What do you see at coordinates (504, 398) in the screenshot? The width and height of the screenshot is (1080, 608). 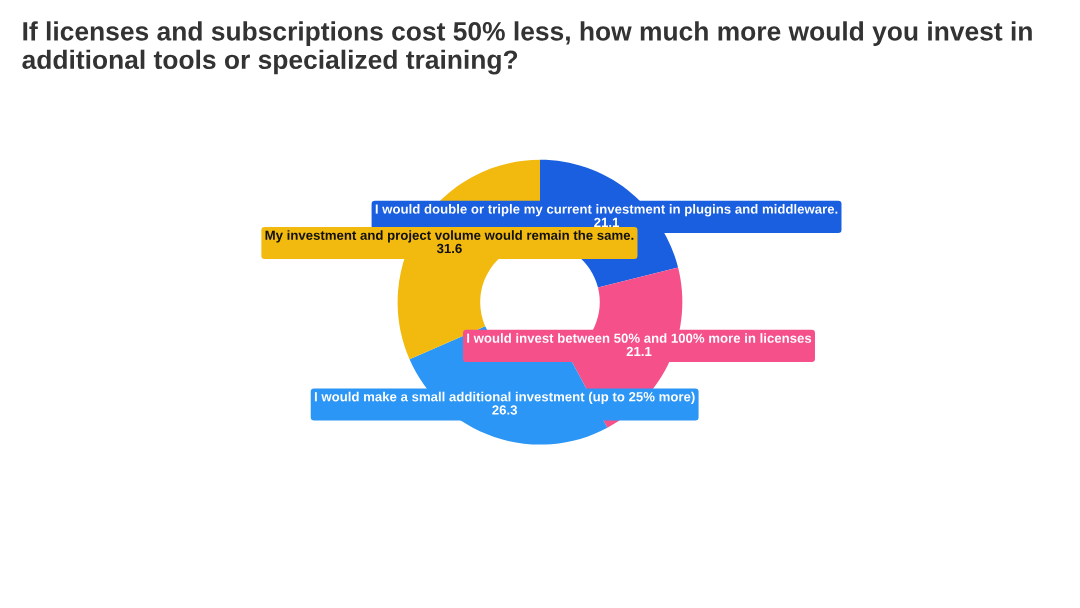 I see `slice-label: I would make a small additional investment (up to 25% more)` at bounding box center [504, 398].